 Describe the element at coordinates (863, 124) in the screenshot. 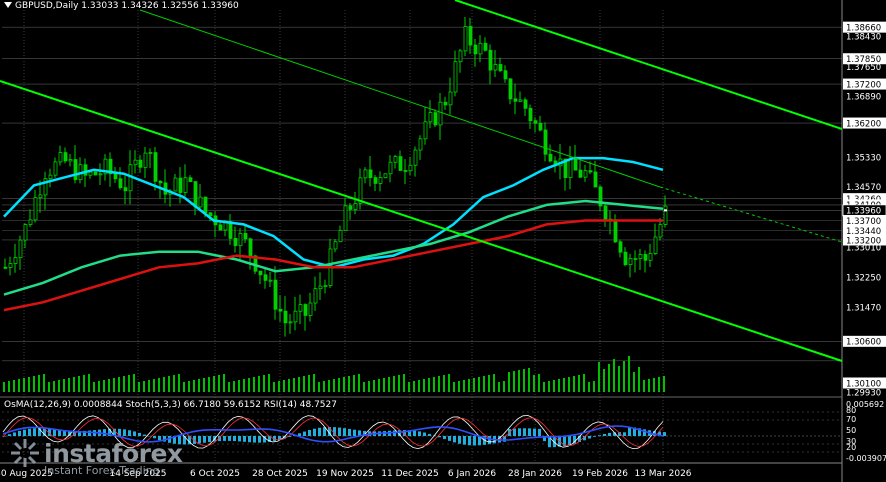

I see `price-axis-label: 1.36200` at that location.